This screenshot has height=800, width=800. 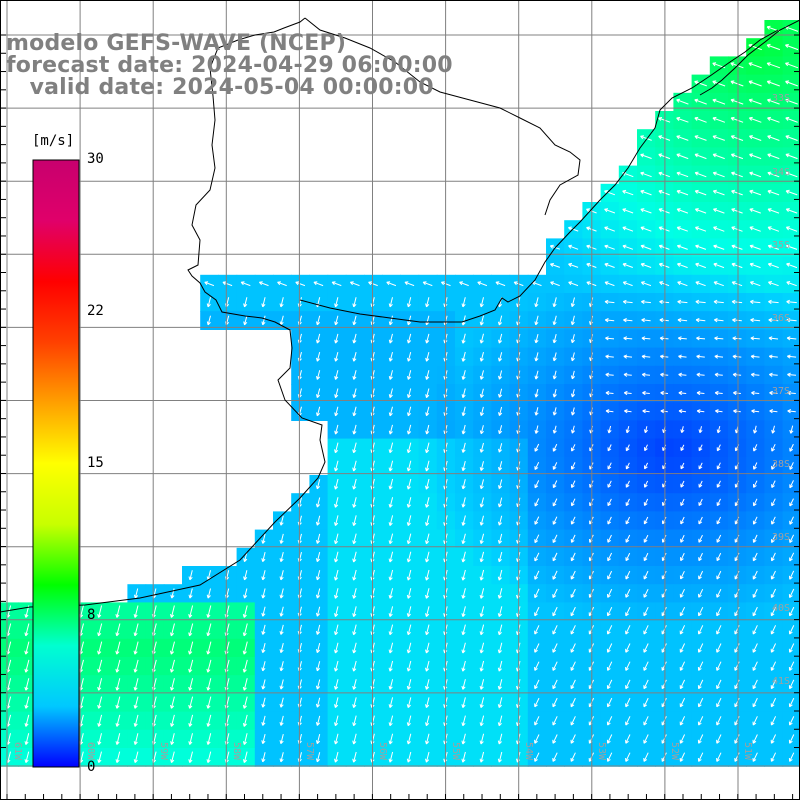 I want to click on colorbar-tick-30: 30, so click(x=95, y=159).